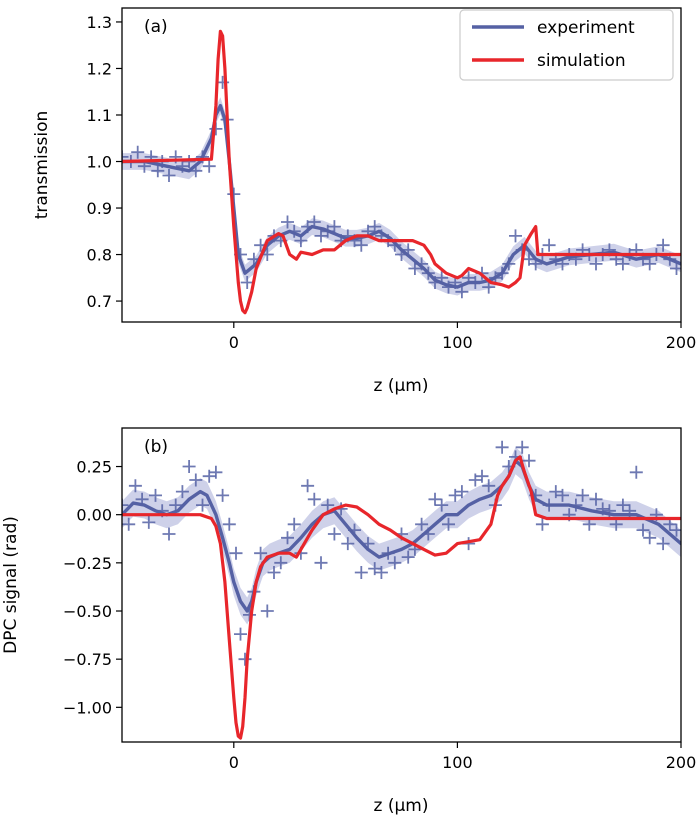  What do you see at coordinates (457, 342) in the screenshot?
I see `x-tick-label-a: 100` at bounding box center [457, 342].